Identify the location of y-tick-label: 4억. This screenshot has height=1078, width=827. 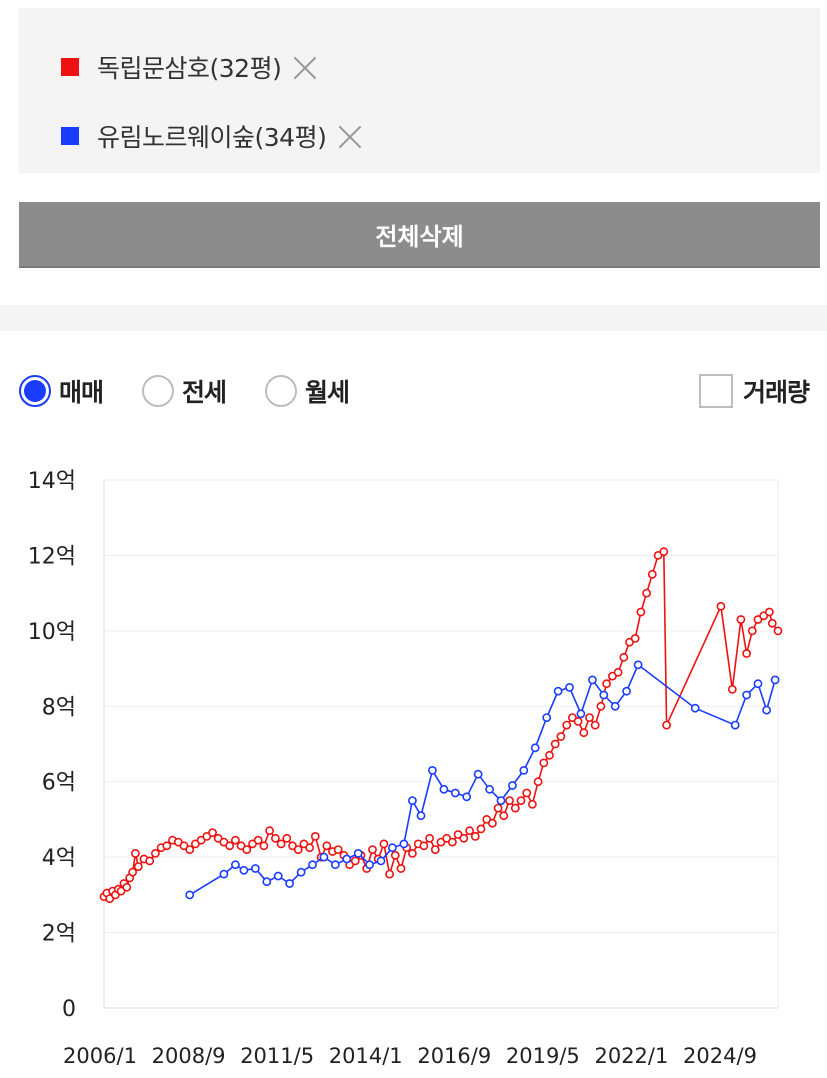
(59, 858).